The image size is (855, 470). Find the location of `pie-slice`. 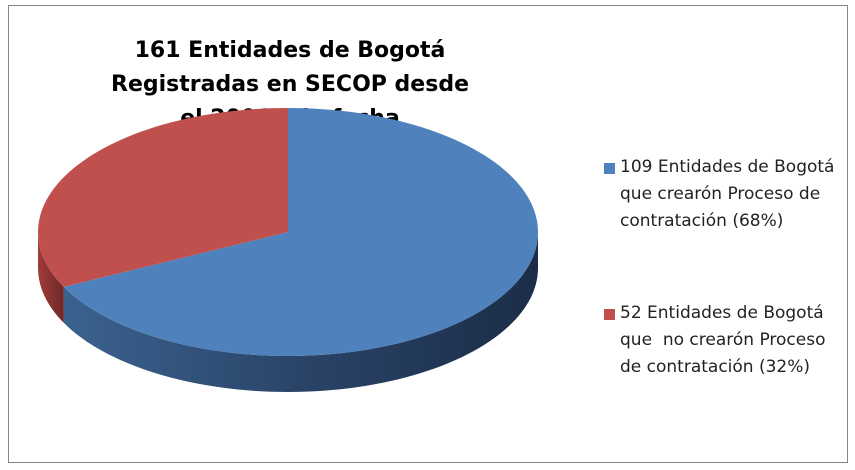

pie-slice is located at coordinates (163, 197).